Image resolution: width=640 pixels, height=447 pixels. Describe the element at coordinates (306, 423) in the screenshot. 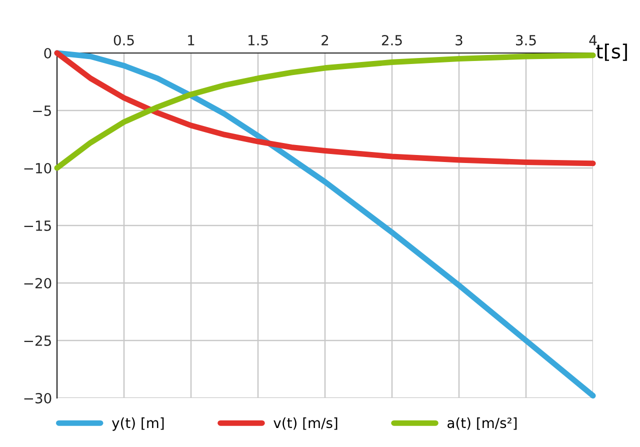

I see `legend-label: v(t) [m/s]` at that location.